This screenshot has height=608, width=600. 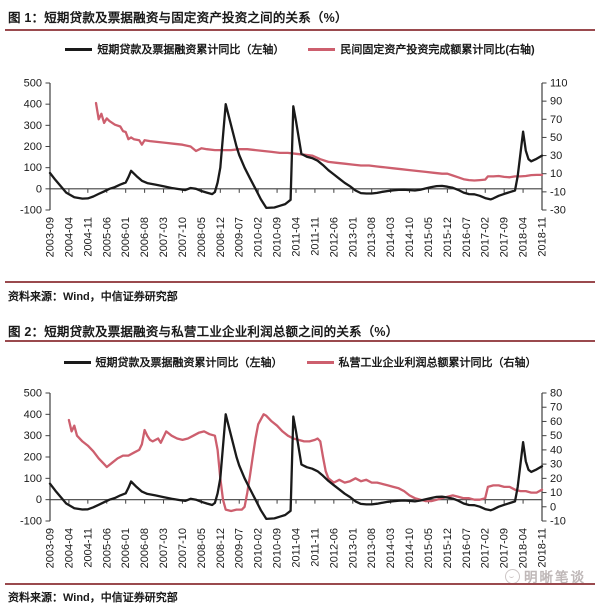 What do you see at coordinates (543, 237) in the screenshot?
I see `x-axis-tick-label: 2018-11` at bounding box center [543, 237].